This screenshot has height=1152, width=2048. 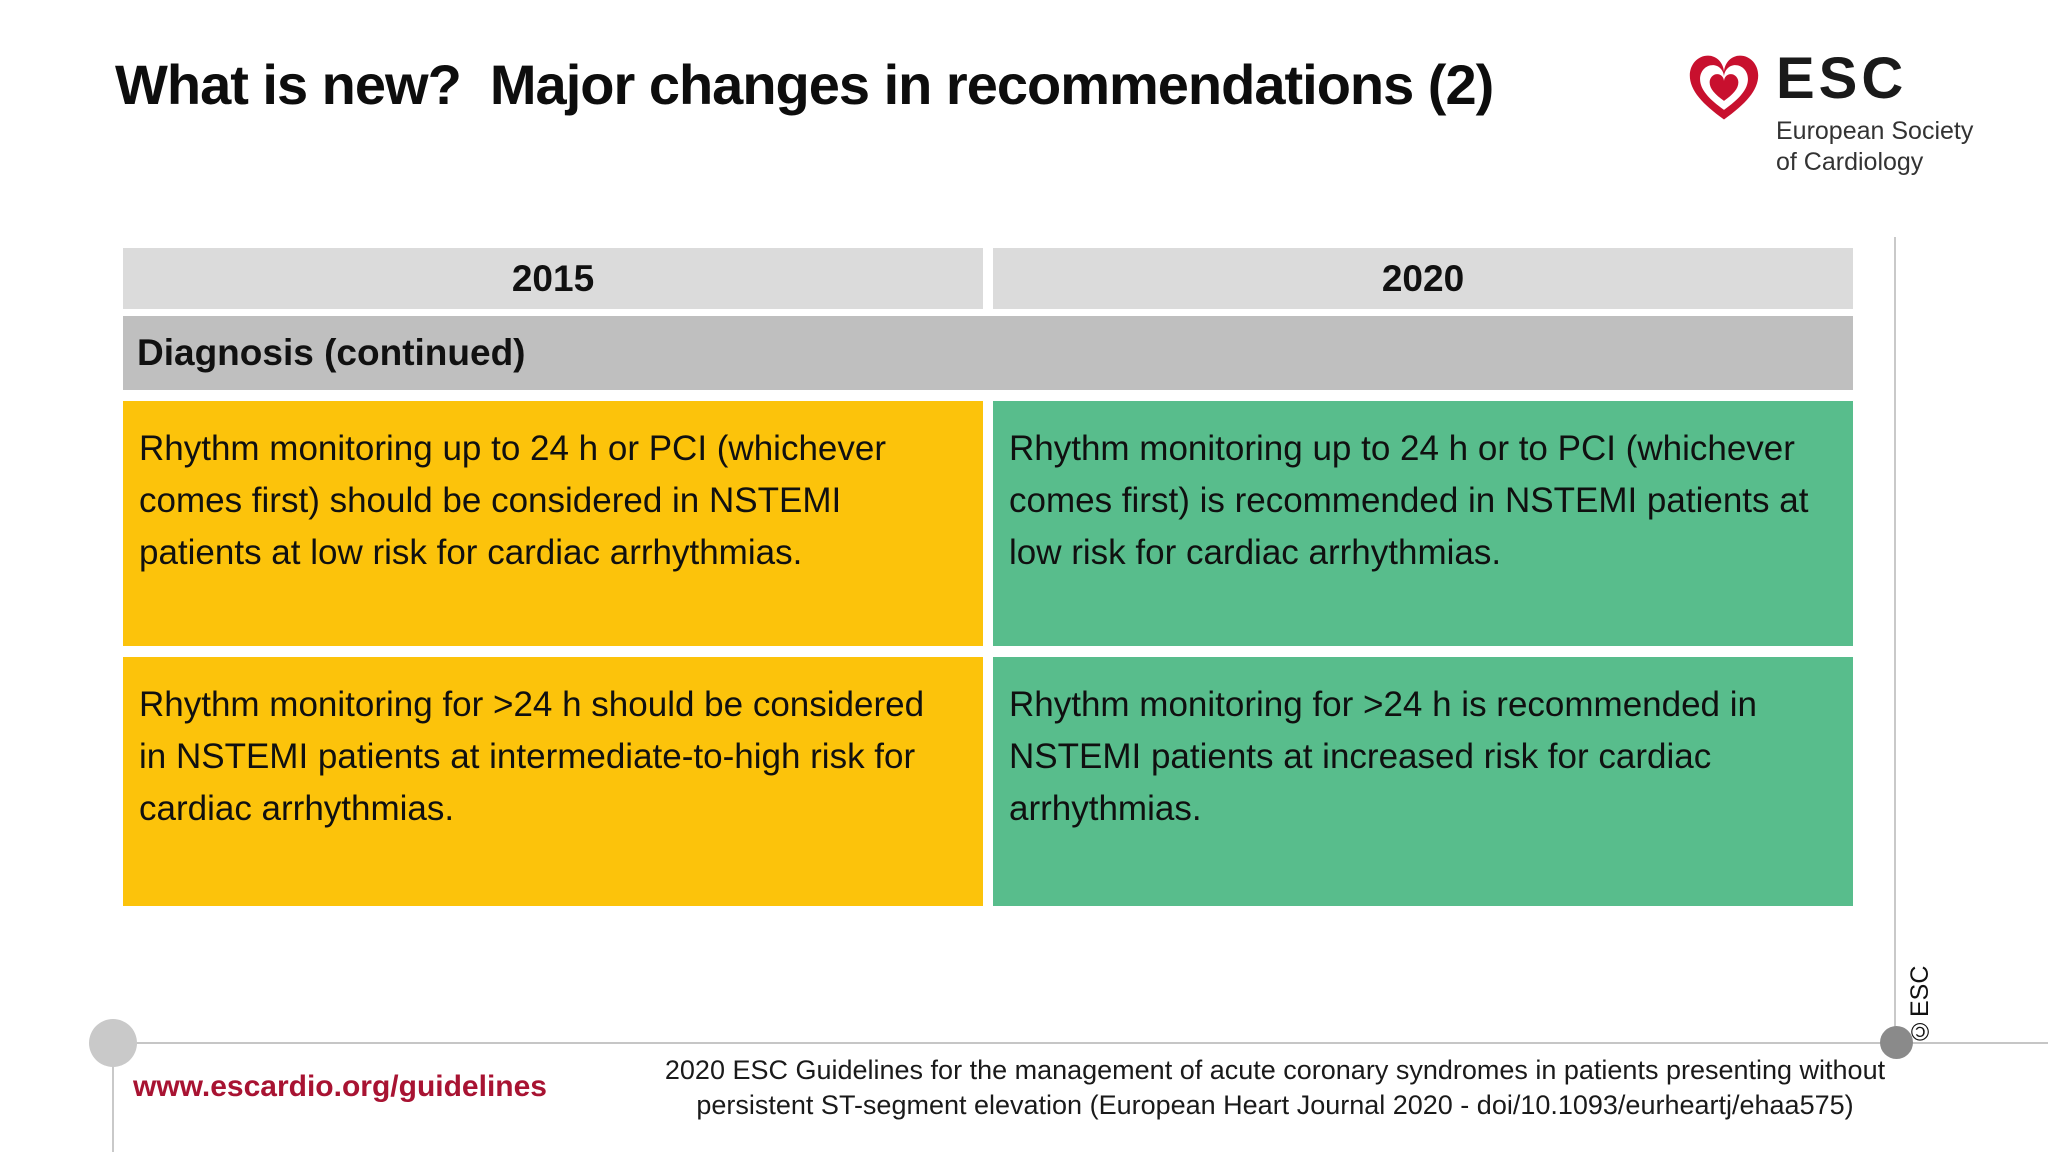 I want to click on esc-copyright-label: ©ESC, so click(x=1920, y=1005).